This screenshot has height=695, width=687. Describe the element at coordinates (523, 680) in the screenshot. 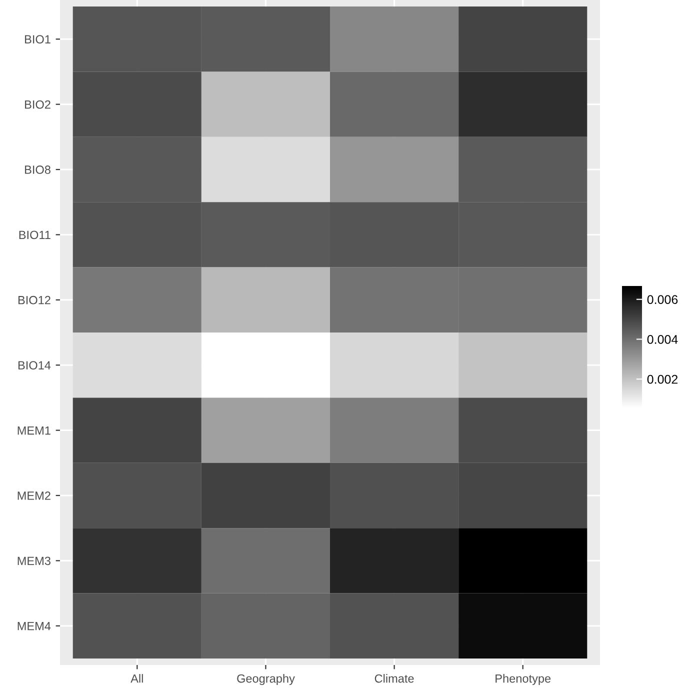

I see `x-tick-label: Phenotype` at that location.